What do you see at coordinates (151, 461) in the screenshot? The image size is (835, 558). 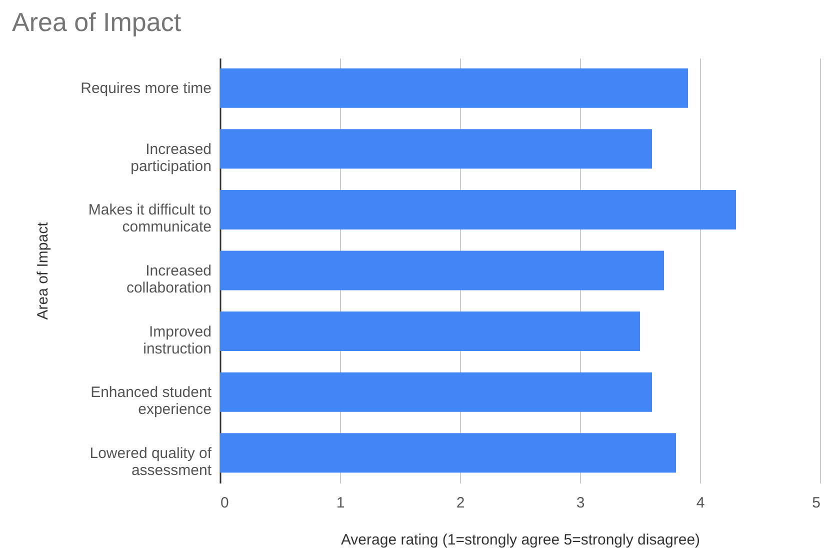 I see `y-tick-label: Lowered quality of assessment` at bounding box center [151, 461].